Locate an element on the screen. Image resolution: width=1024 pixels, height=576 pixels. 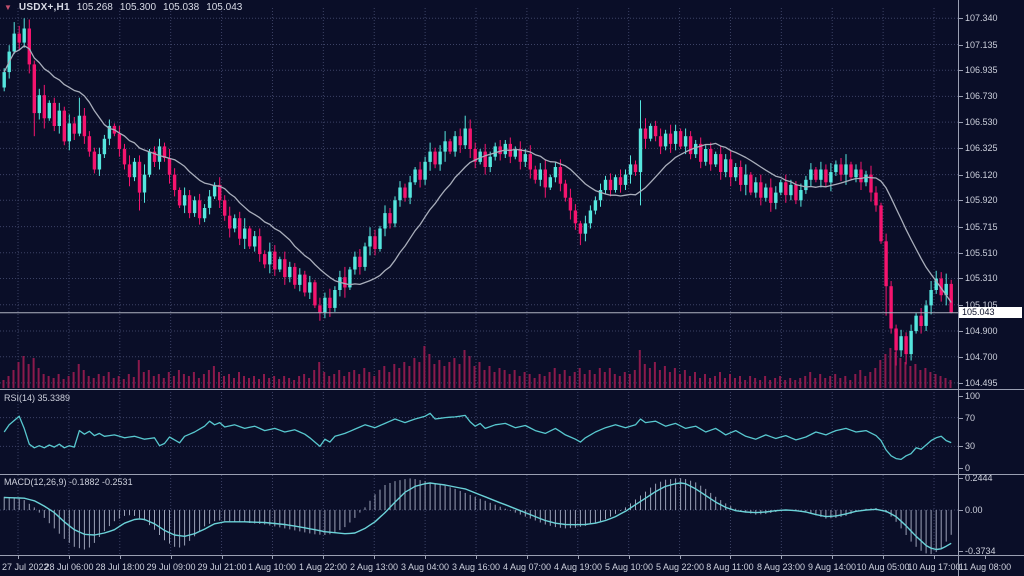
price-axis-label: 105.920 is located at coordinates (981, 200).